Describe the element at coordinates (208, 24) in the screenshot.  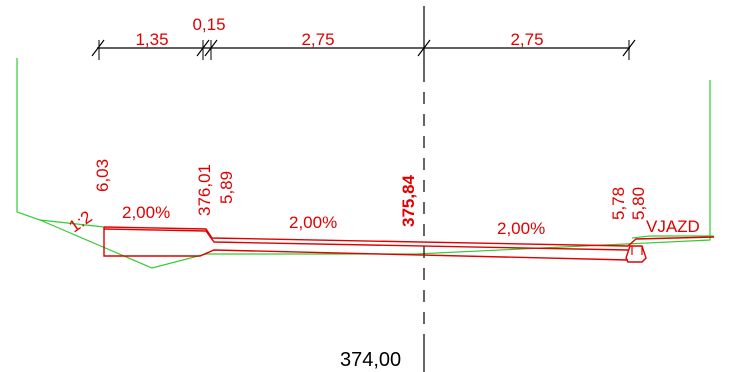
I see `dimension-label-2: 0,15` at that location.